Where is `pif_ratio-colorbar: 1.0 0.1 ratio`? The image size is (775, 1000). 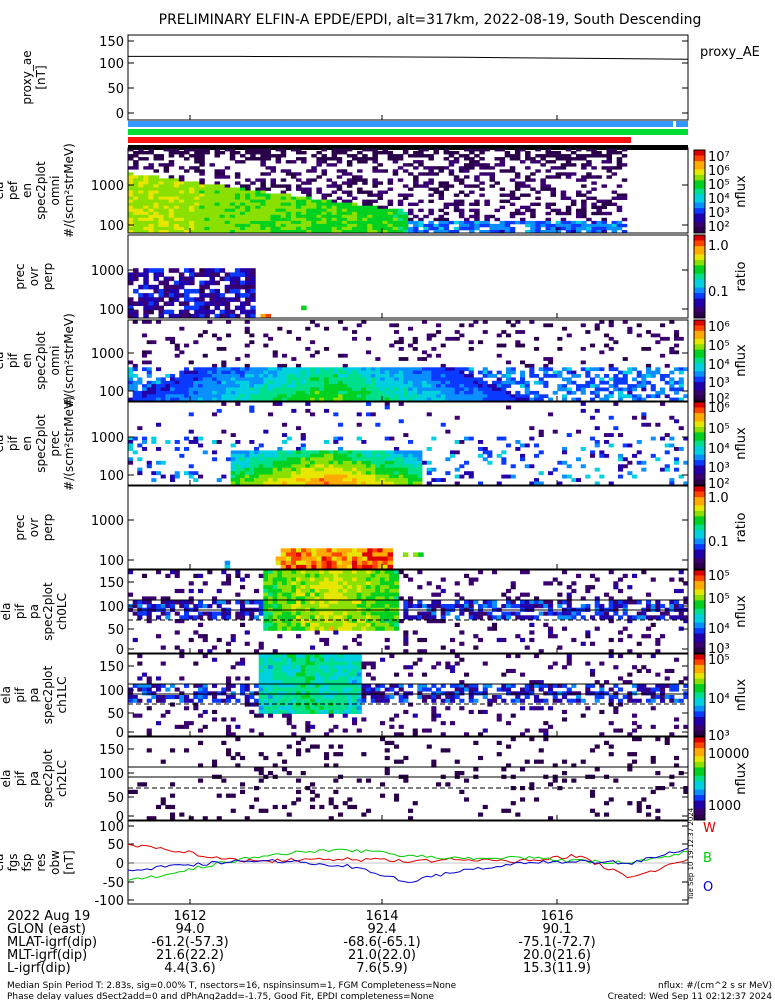 pif_ratio-colorbar: 1.0 0.1 ratio is located at coordinates (721, 527).